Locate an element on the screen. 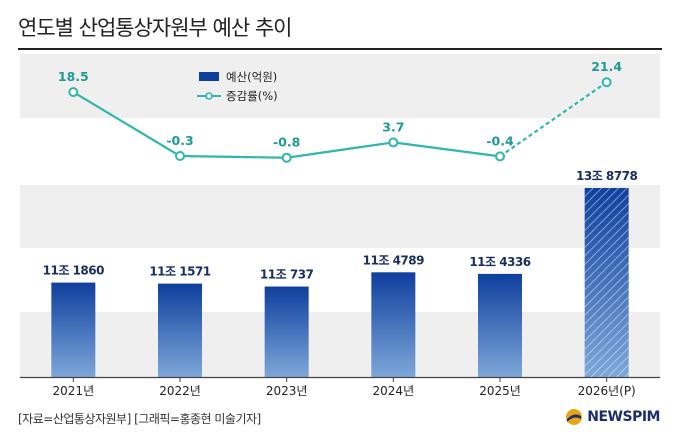 The height and width of the screenshot is (442, 680). growth-value-label: 21.4 is located at coordinates (606, 66).